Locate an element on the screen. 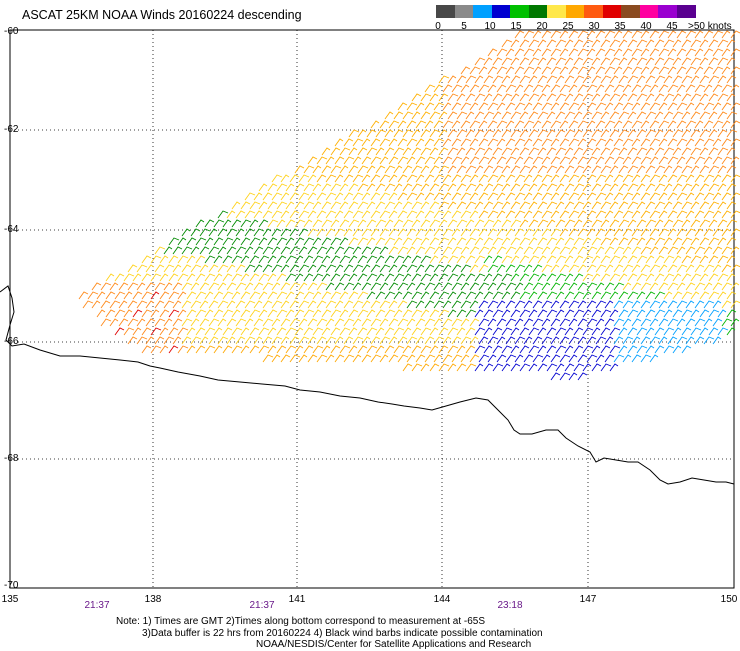  legend-unit-label: >50 knots is located at coordinates (710, 26).